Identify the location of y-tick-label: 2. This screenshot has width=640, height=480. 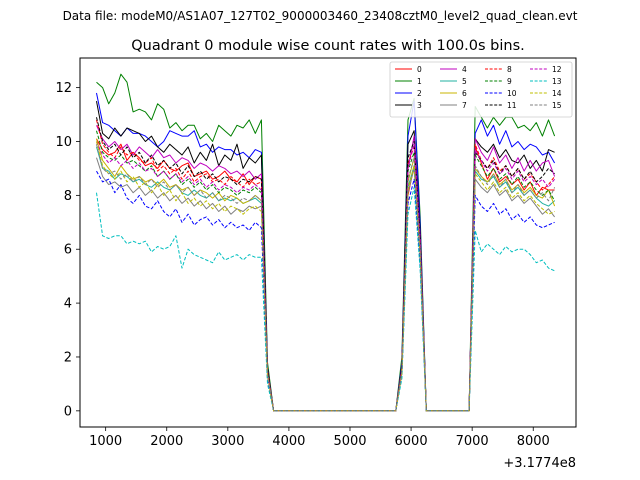
(68, 357).